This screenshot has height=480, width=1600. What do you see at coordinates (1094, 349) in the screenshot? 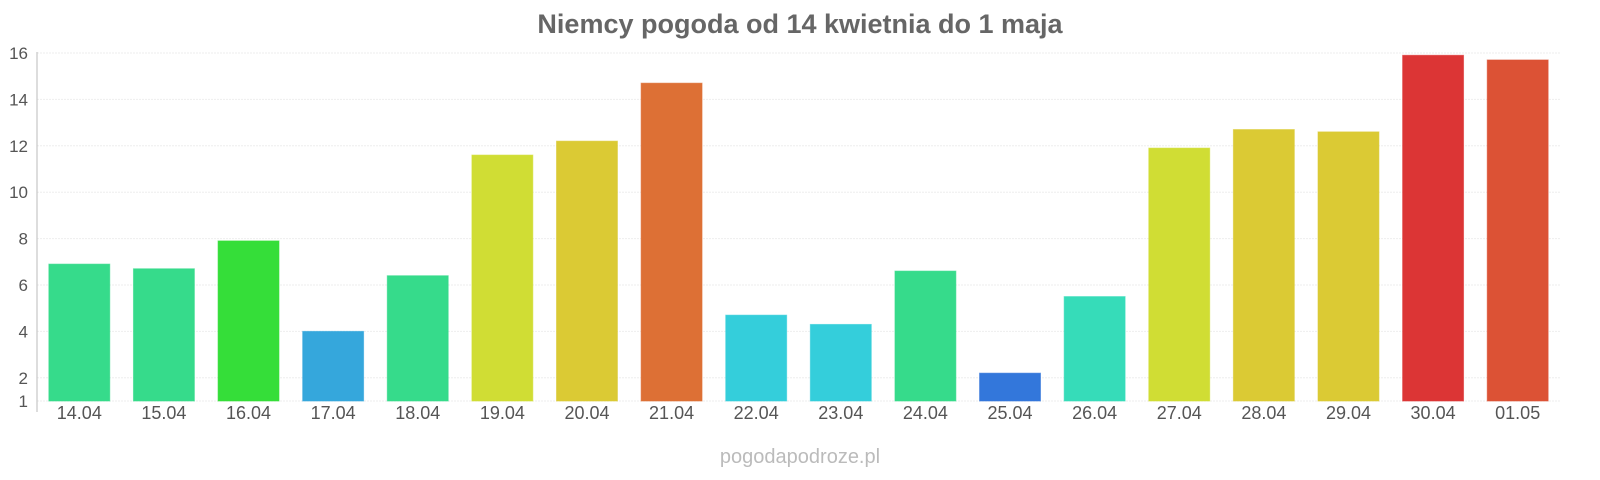
I see `bar-26.04` at bounding box center [1094, 349].